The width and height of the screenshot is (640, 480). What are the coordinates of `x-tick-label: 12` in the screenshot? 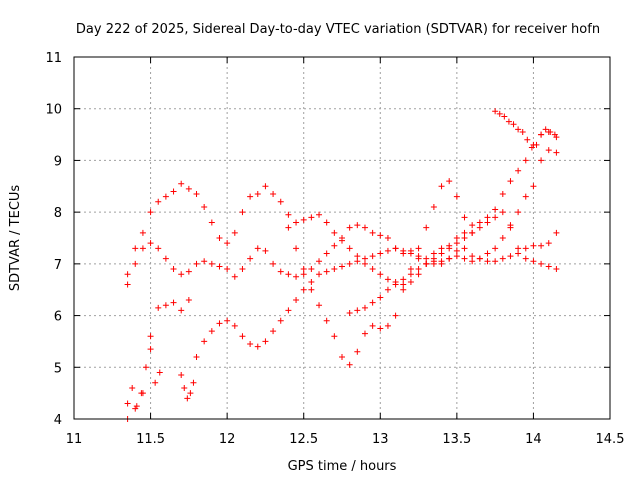 It's located at (227, 439).